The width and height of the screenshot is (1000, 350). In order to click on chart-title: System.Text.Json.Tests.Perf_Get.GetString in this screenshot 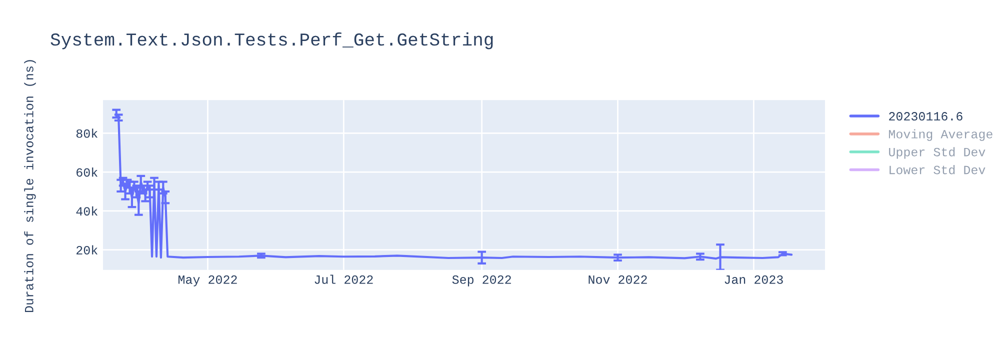, I will do `click(271, 41)`.